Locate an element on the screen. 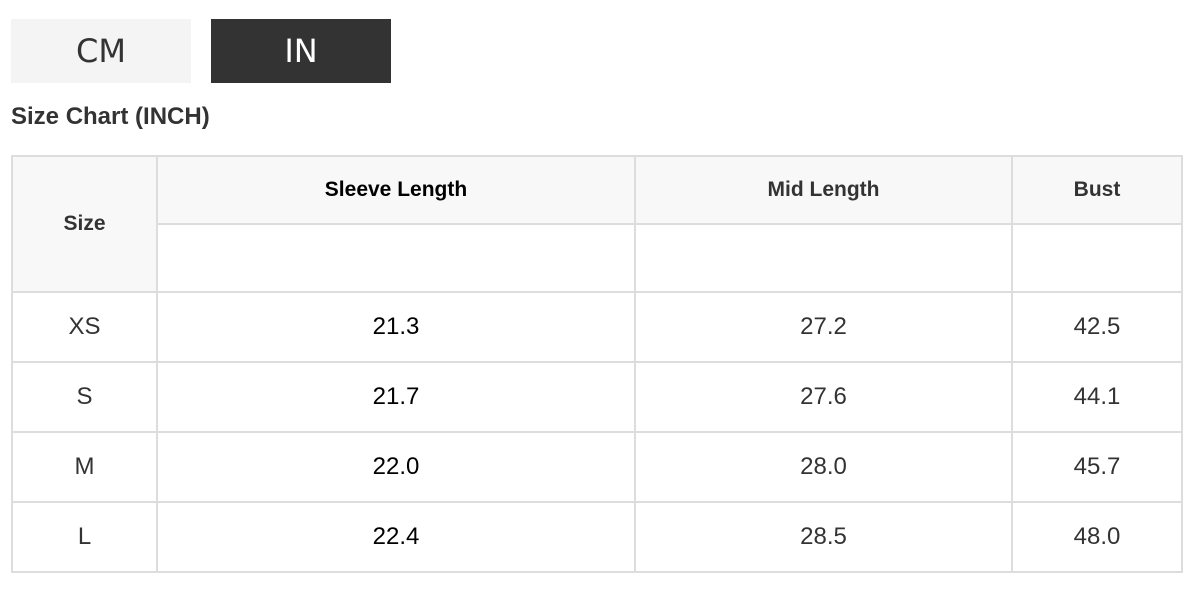  in-unit-button: IN is located at coordinates (301, 51).